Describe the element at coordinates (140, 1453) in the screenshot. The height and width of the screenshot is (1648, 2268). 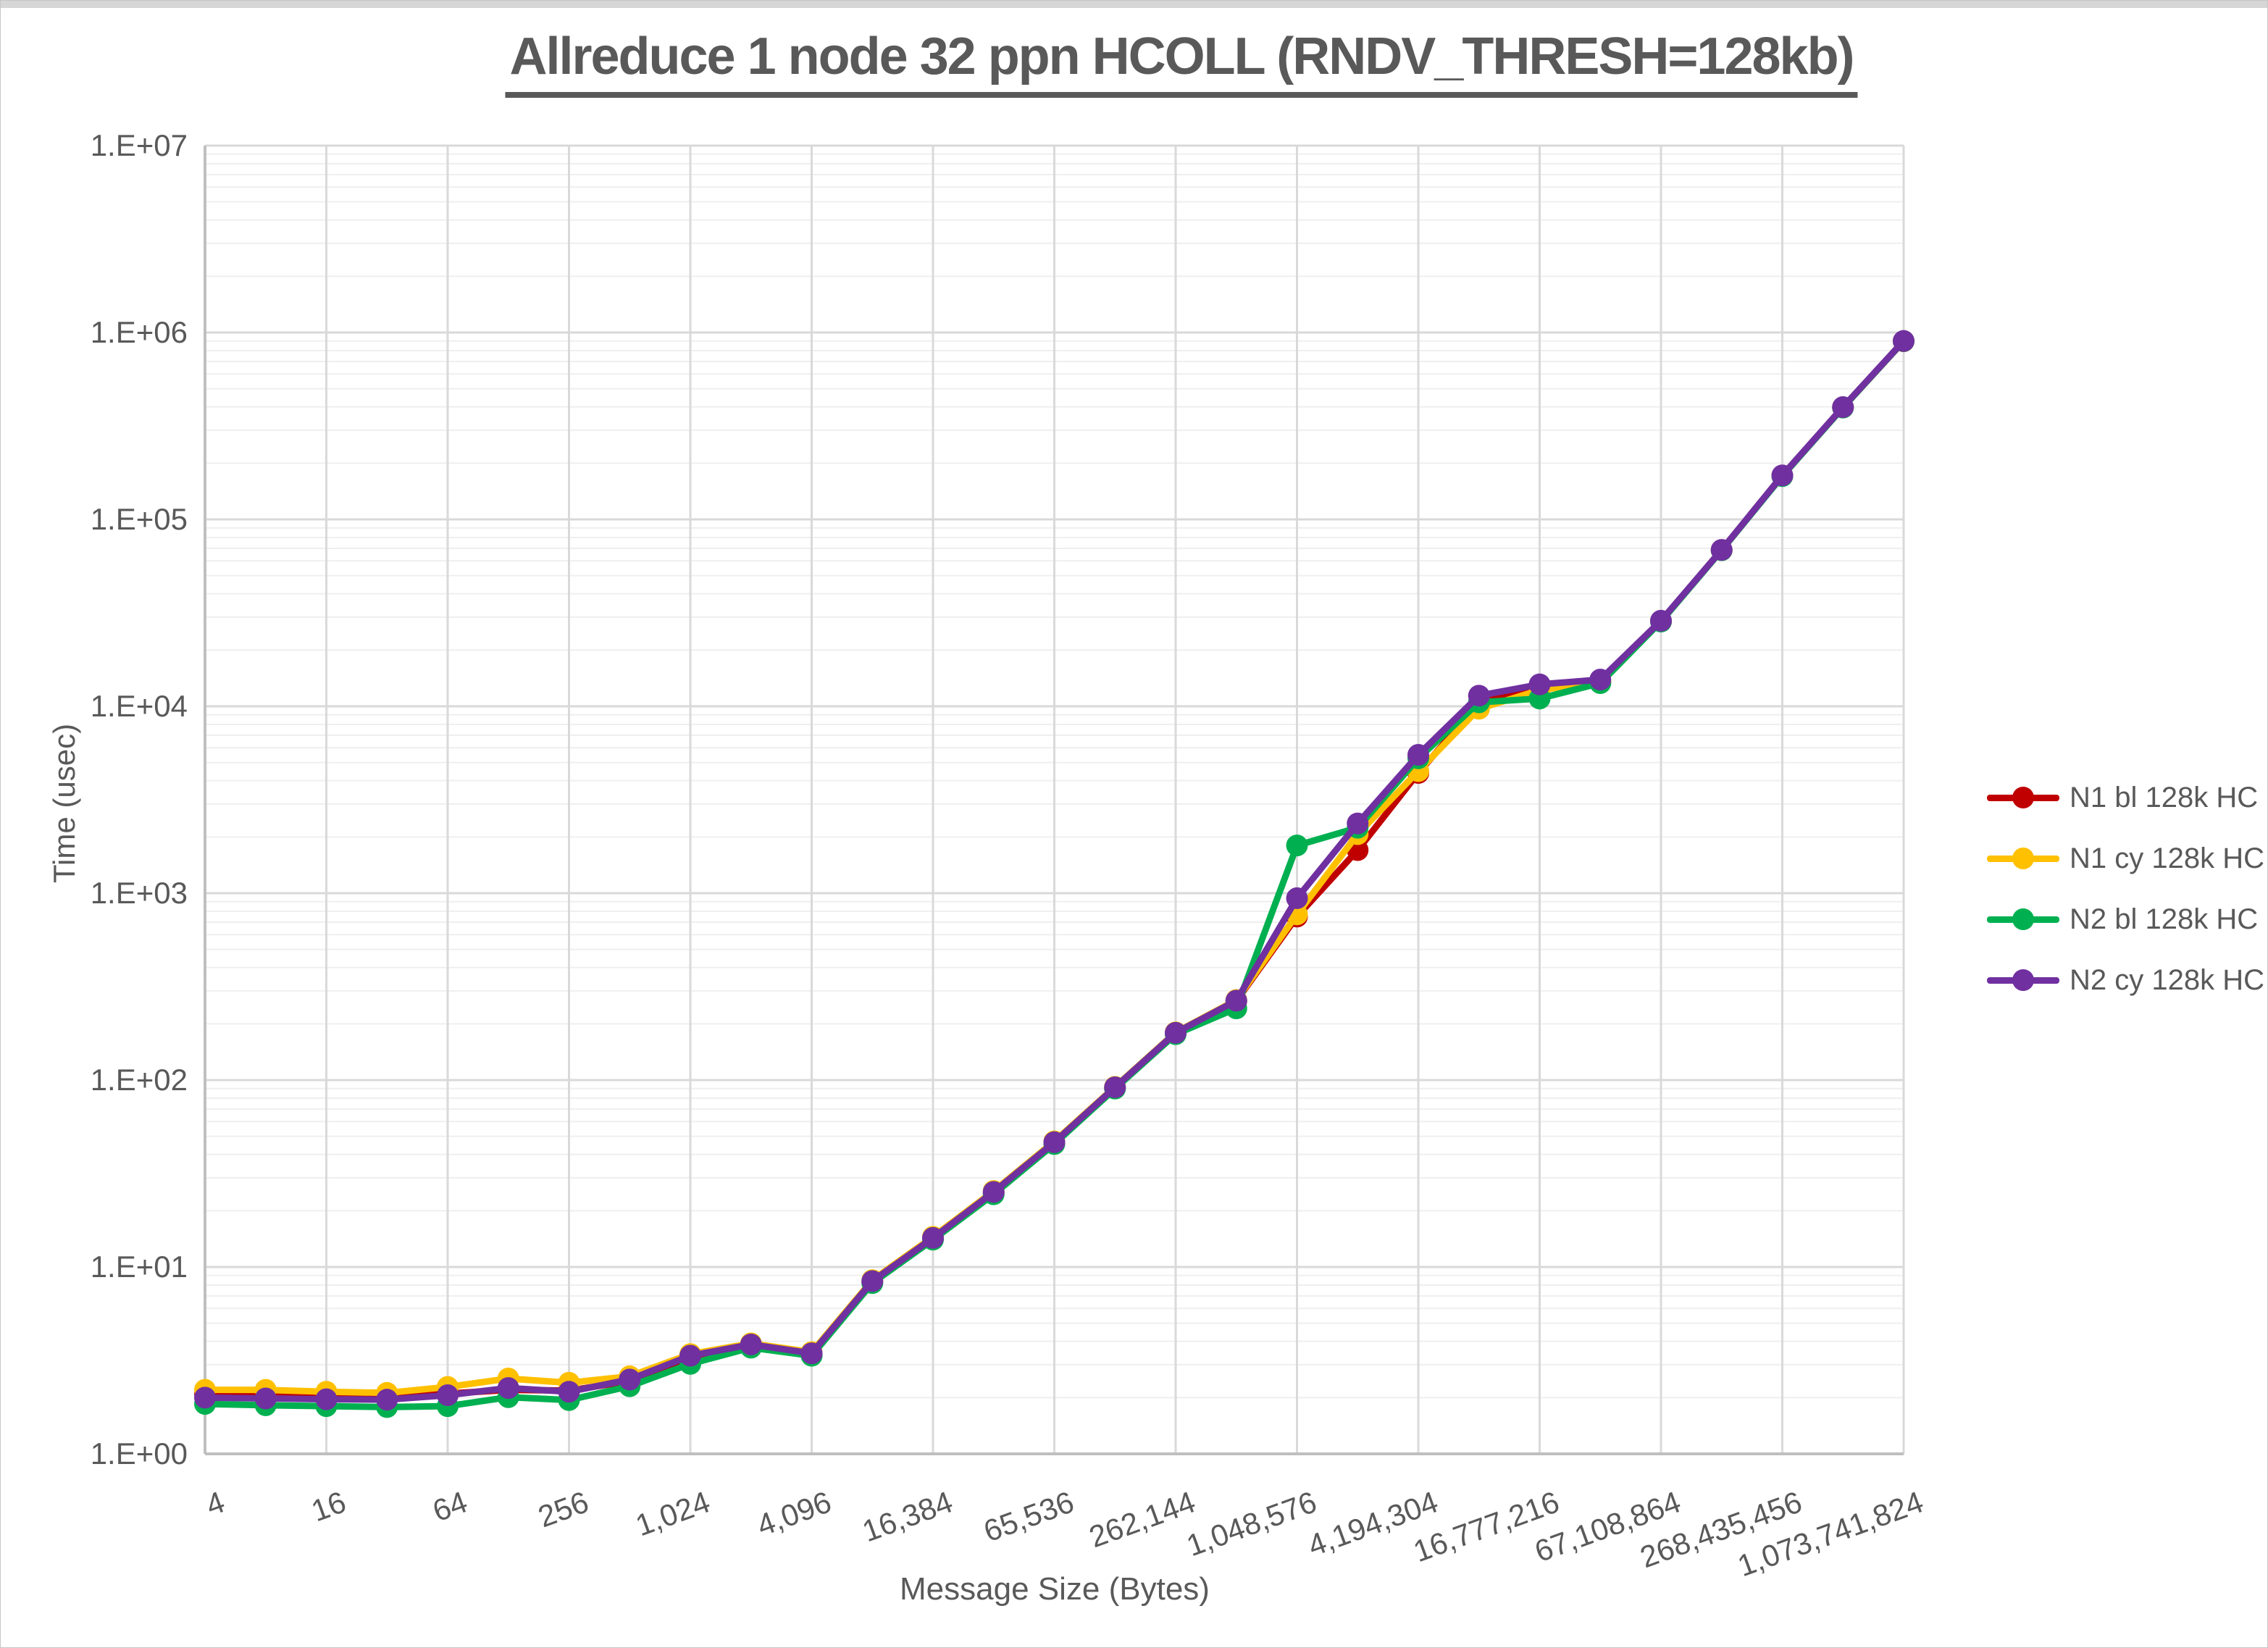
I see `y-tick-label: 1.E+00` at that location.